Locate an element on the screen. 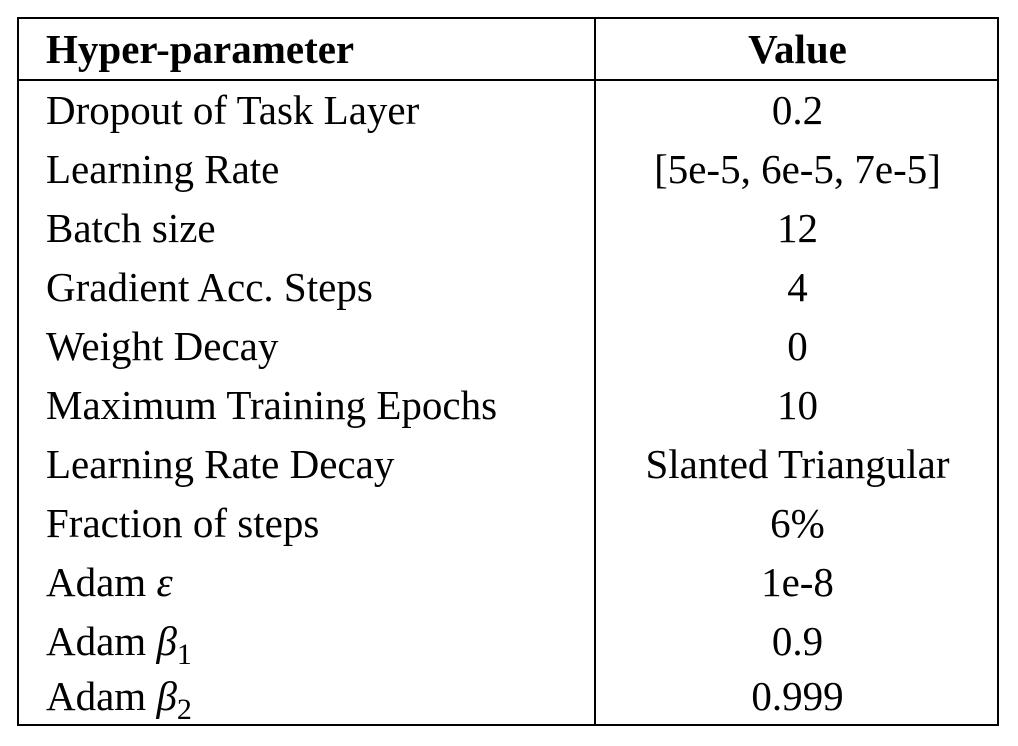  table-row: Dropout of Task Layer 0.2 is located at coordinates (508, 110).